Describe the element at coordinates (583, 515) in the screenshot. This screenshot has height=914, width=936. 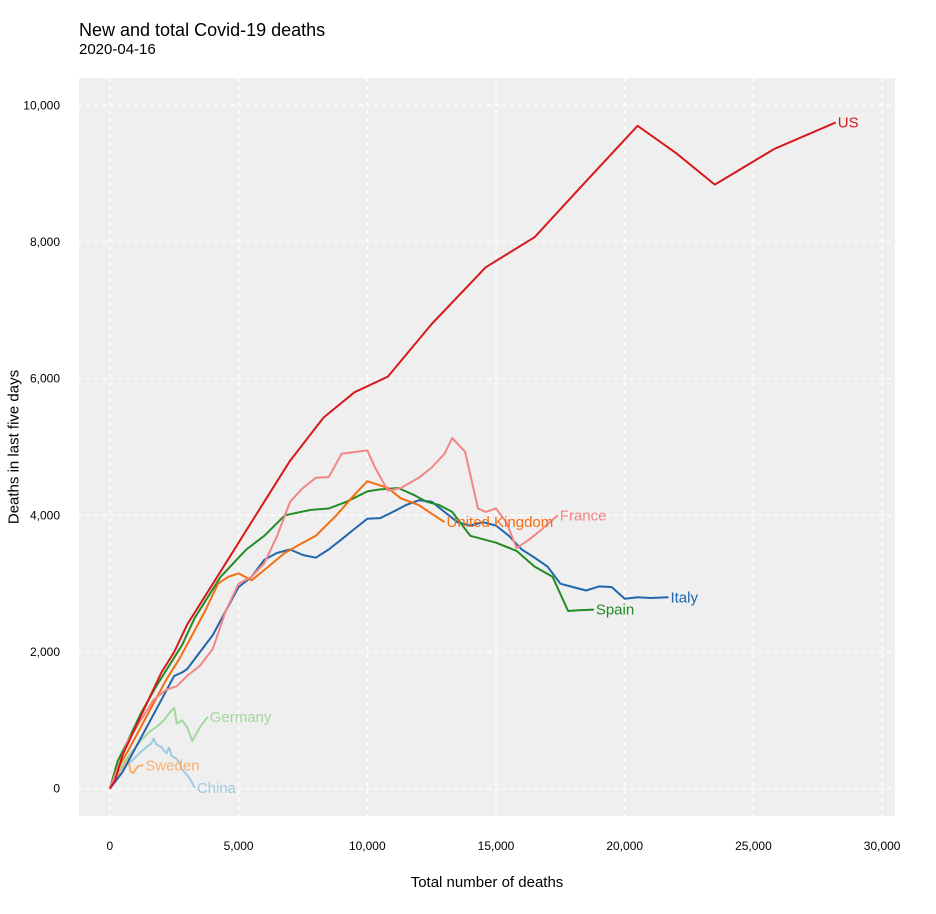
I see `series-label-france: France` at that location.